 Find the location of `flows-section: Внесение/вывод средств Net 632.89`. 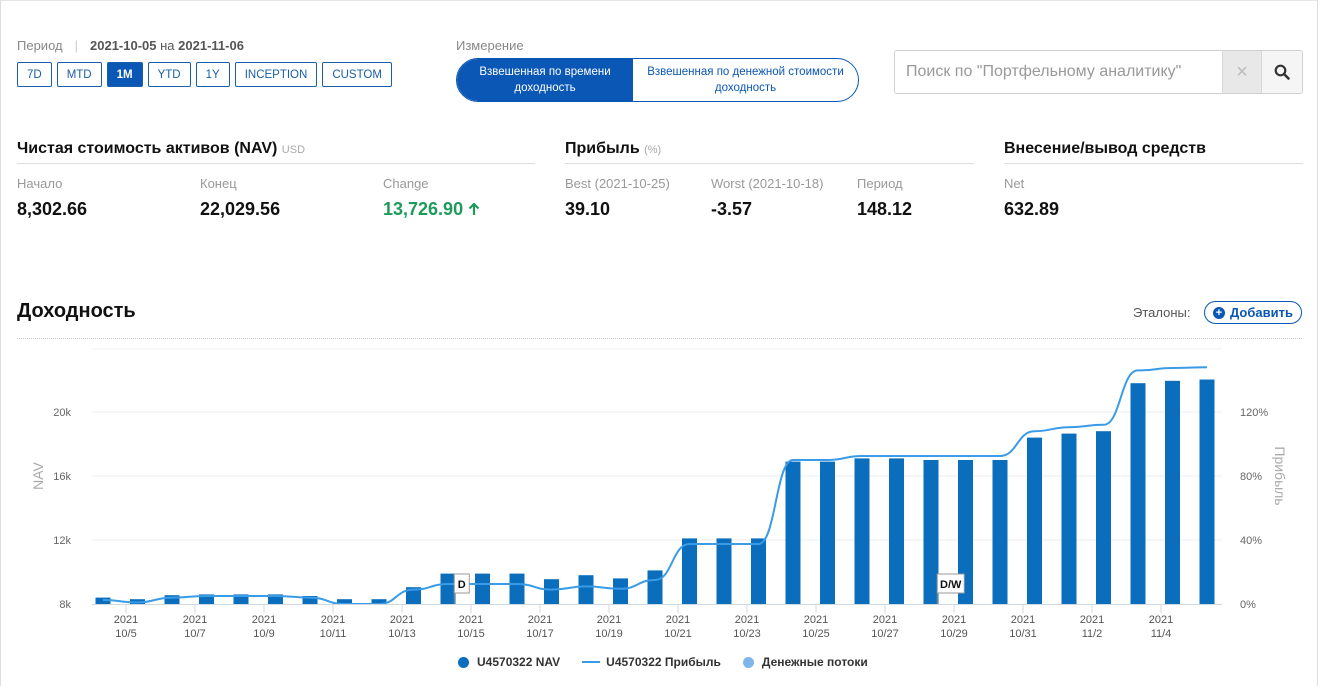

flows-section: Внесение/вывод средств Net 632.89 is located at coordinates (1153, 180).